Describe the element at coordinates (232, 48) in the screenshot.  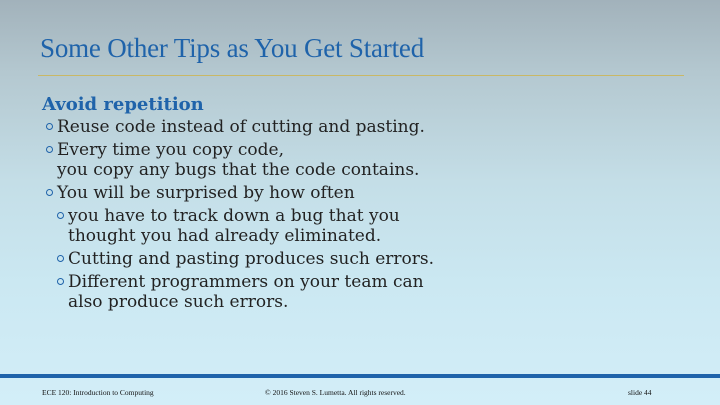
I see `slide-title: Some Other Tips as You Get Started` at that location.